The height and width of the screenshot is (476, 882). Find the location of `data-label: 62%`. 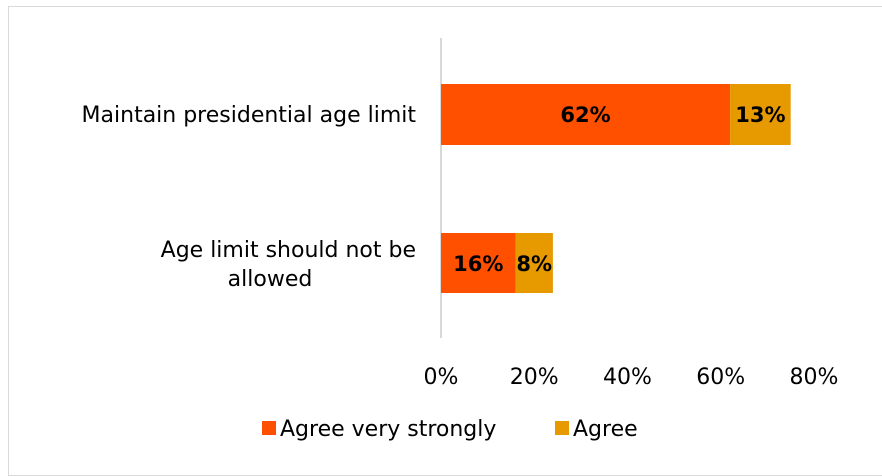

data-label: 62% is located at coordinates (585, 115).